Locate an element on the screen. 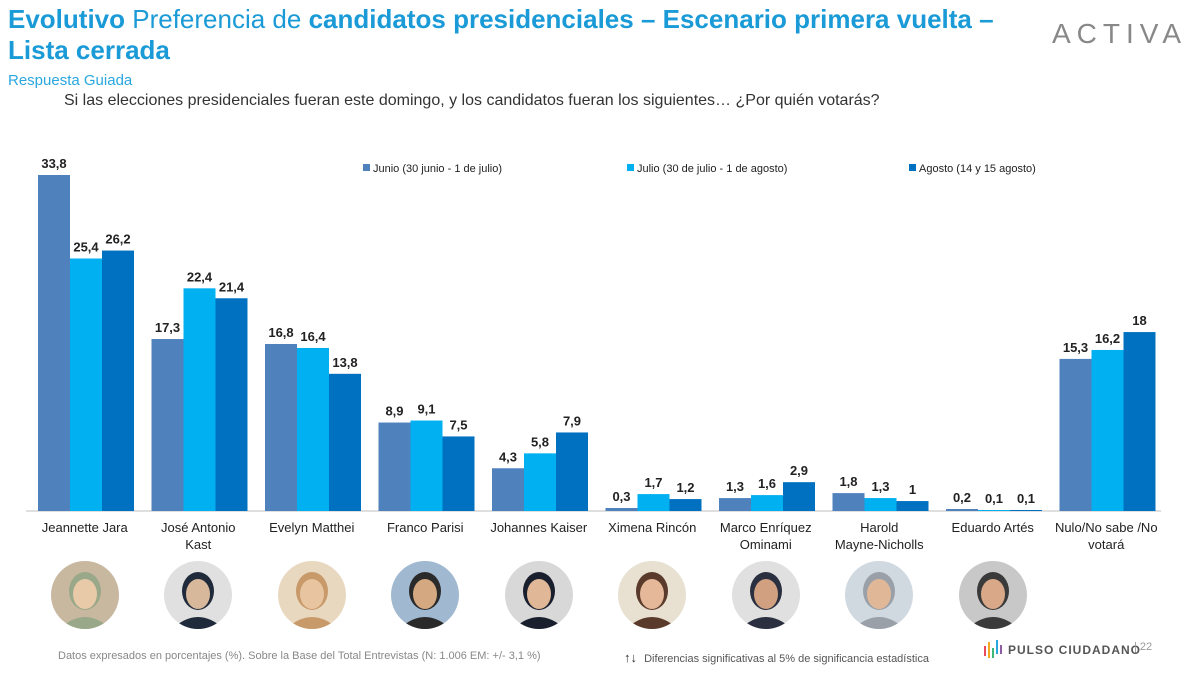 Image resolution: width=1200 pixels, height=675 pixels. data-label-9-series-1: 0,2 is located at coordinates (962, 497).